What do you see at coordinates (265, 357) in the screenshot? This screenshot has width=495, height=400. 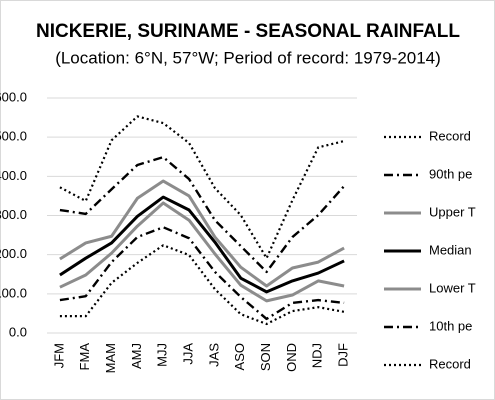 I see `x-tick-label: SON` at bounding box center [265, 357].